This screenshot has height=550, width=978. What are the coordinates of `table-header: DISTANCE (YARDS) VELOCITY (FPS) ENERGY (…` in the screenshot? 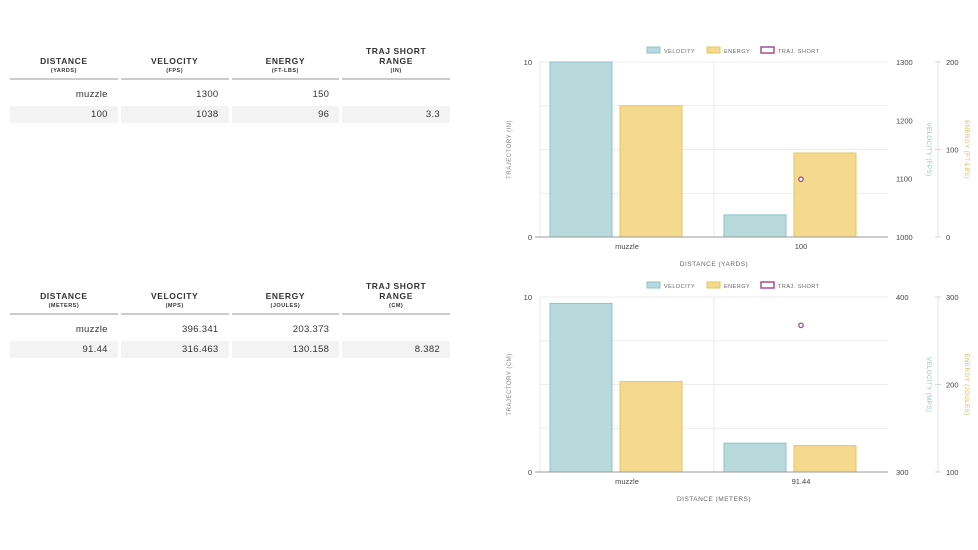 It's located at (230, 60).